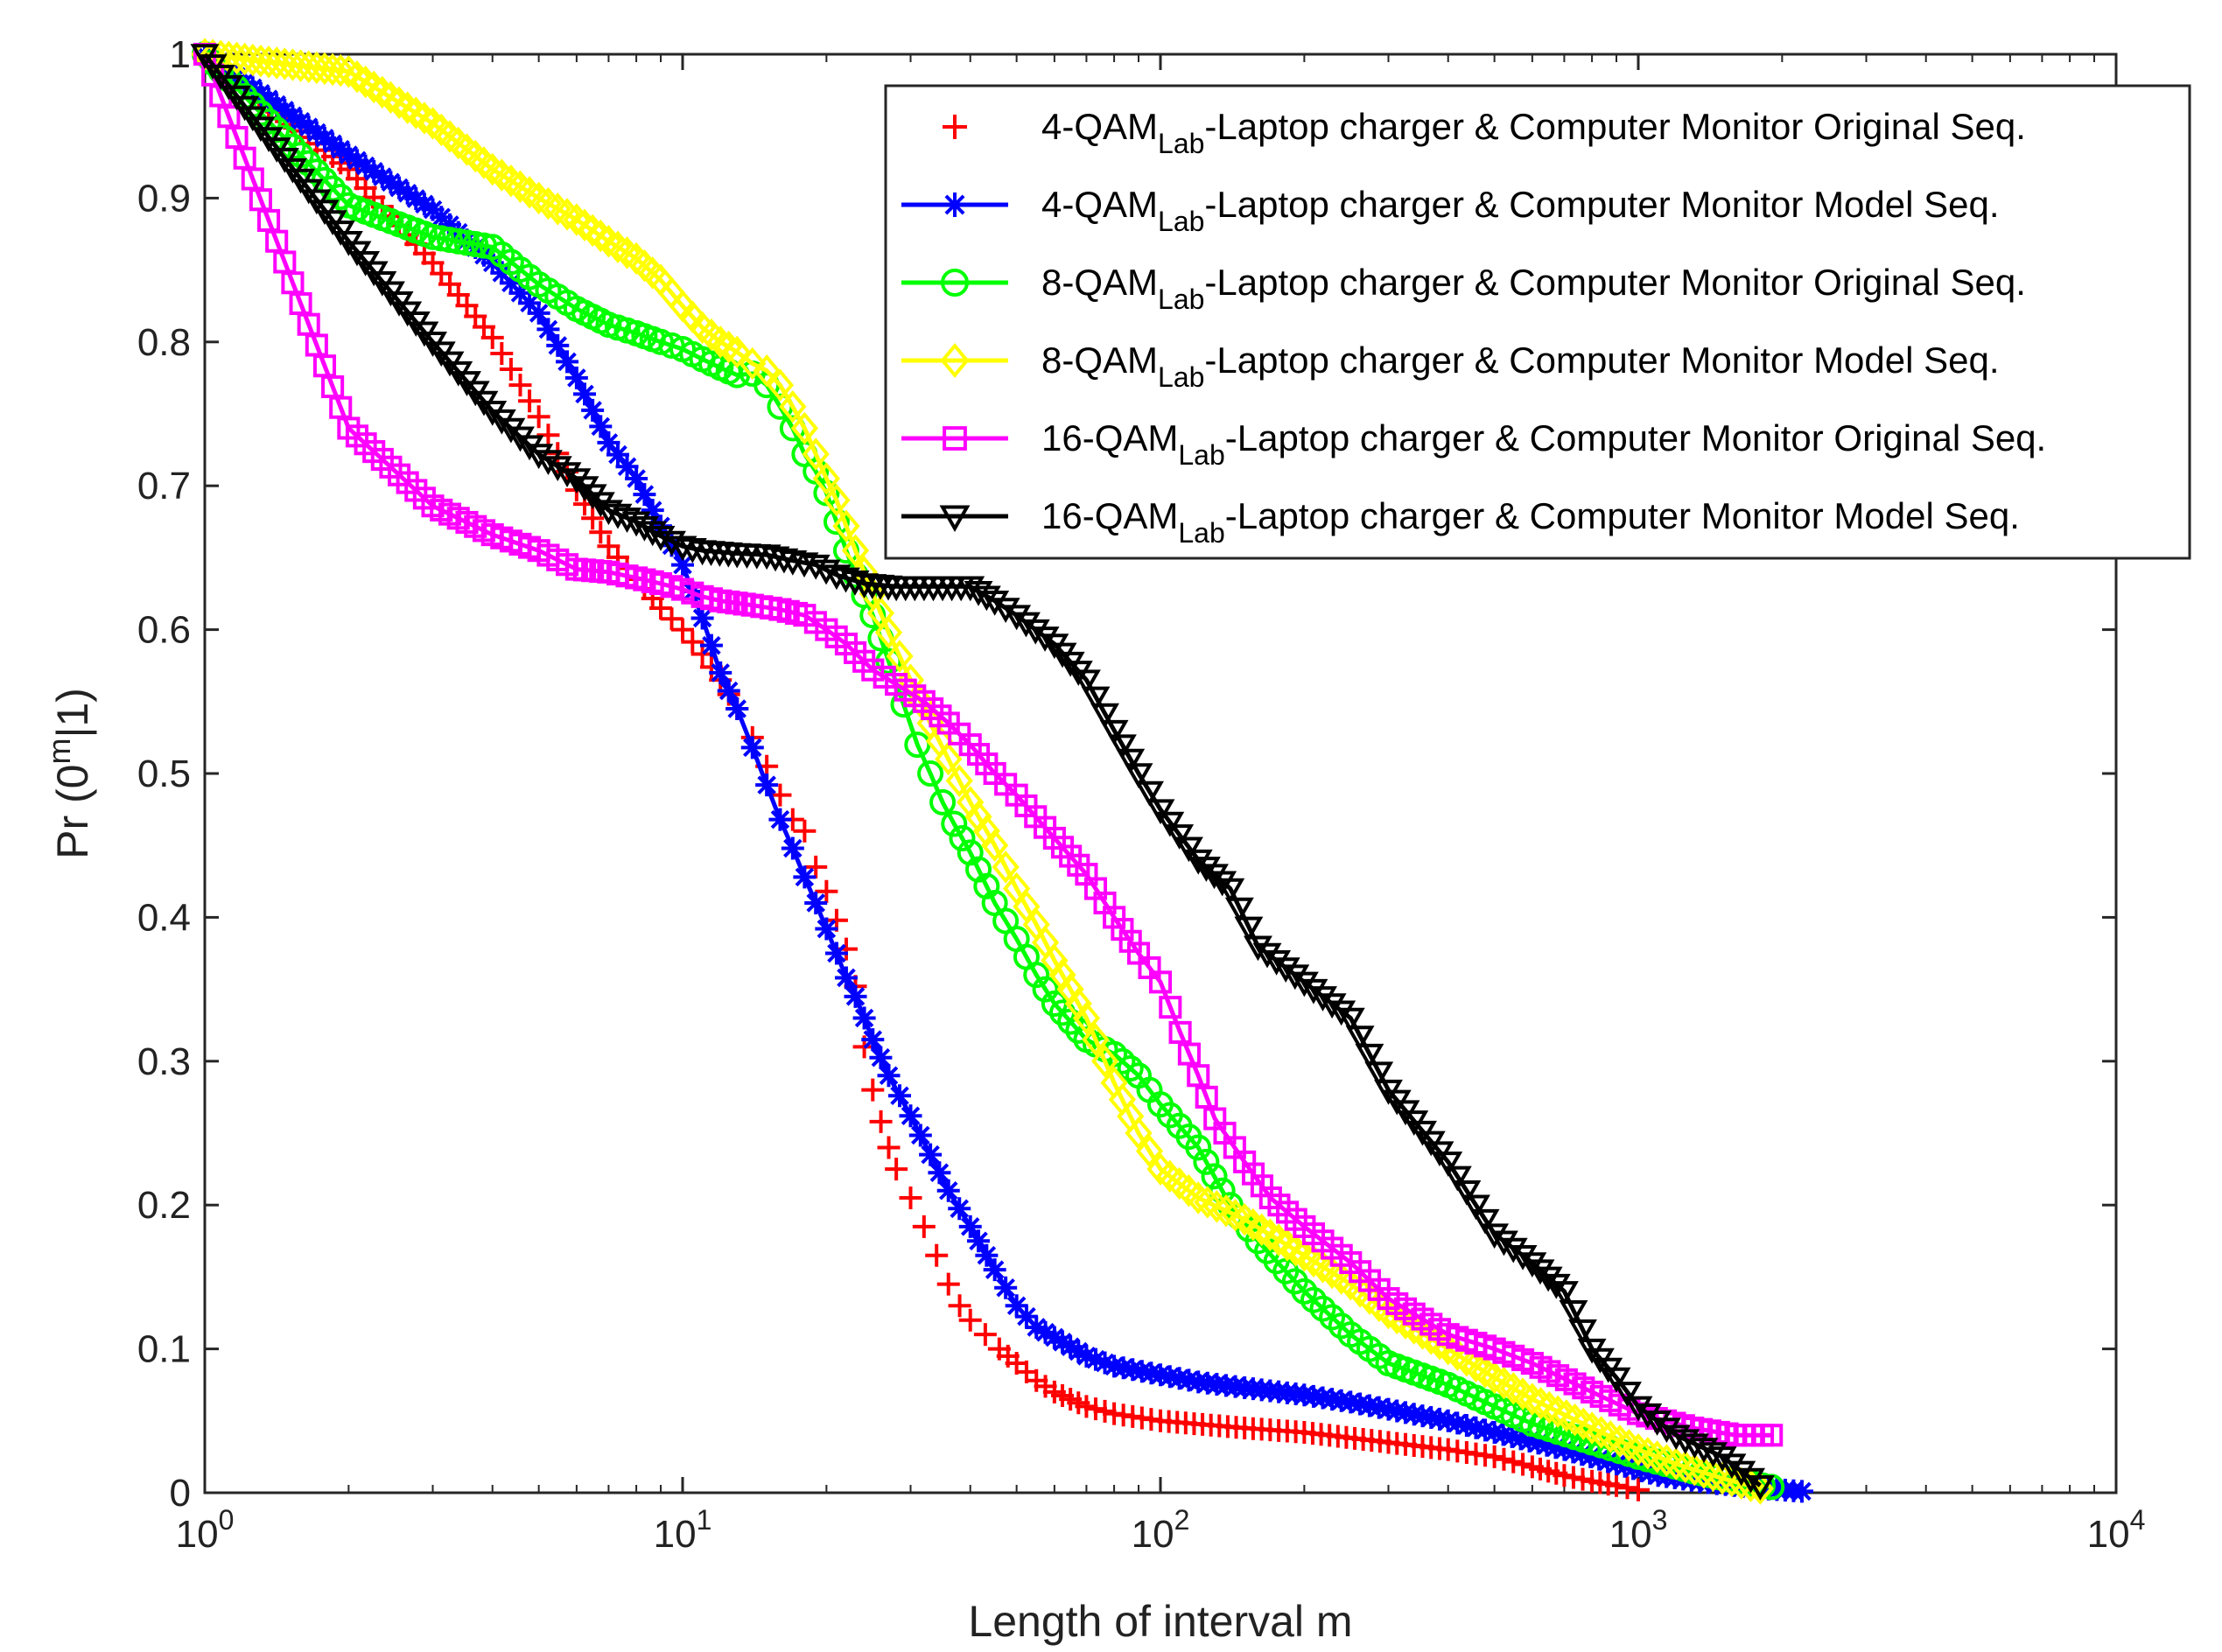 Image resolution: width=2222 pixels, height=1652 pixels. Describe the element at coordinates (704, 1520) in the screenshot. I see `x-tick-label-exp: 1` at that location.